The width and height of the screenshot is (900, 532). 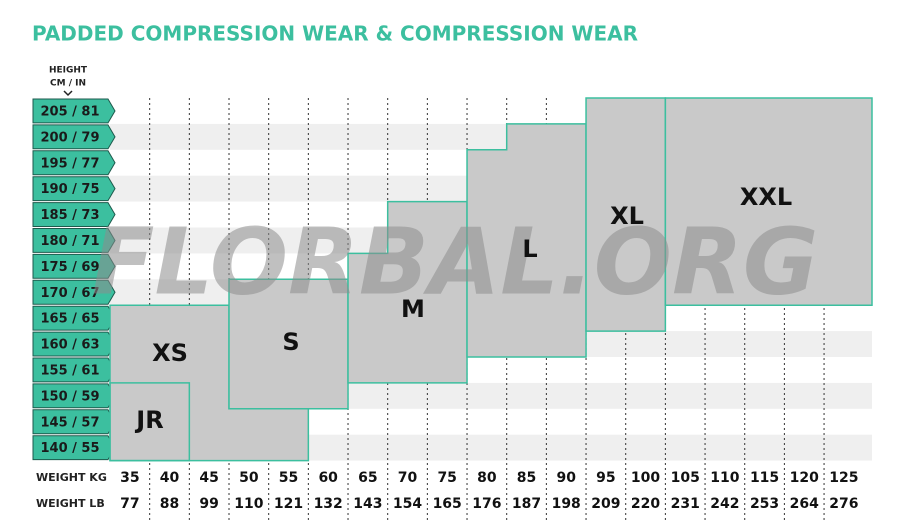 What do you see at coordinates (68, 84) in the screenshot?
I see `height-header: CM / IN` at bounding box center [68, 84].